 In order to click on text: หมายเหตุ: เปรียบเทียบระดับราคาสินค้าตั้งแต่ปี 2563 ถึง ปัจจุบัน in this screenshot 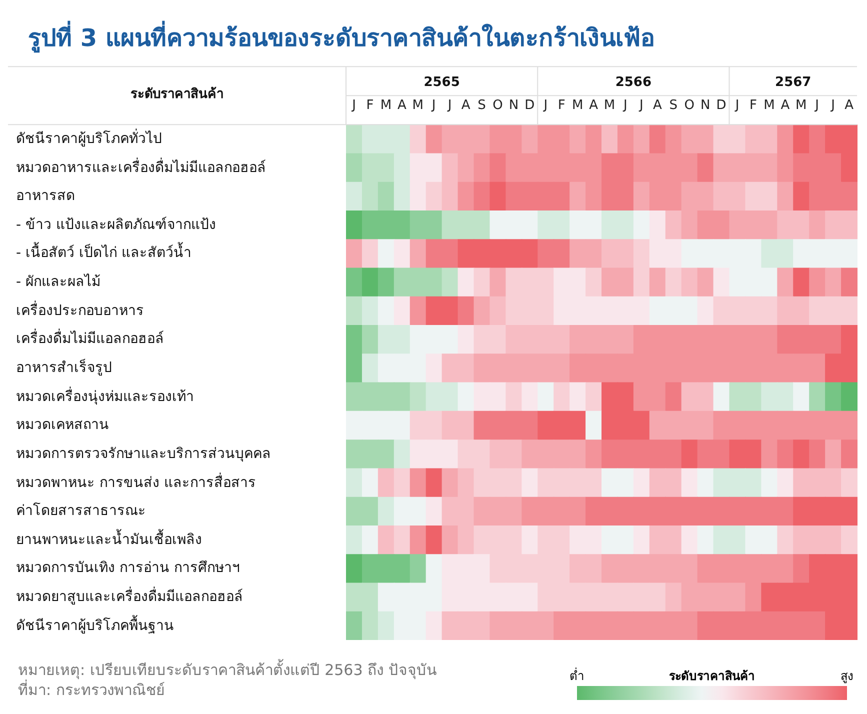, I will do `click(227, 670)`.